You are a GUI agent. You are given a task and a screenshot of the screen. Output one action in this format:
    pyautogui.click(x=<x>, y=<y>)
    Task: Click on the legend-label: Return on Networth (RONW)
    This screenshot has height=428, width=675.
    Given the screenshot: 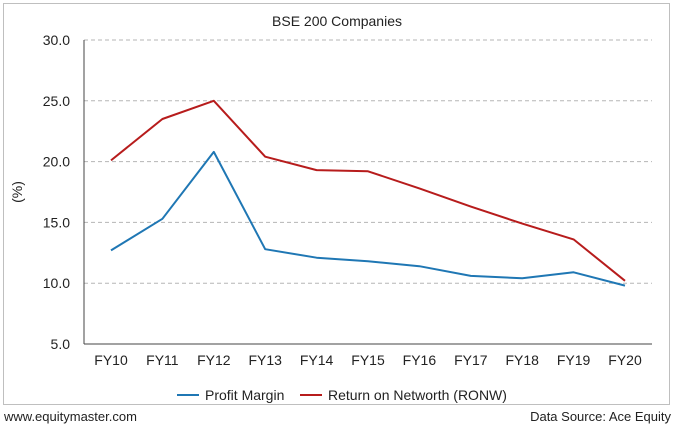 What is the action you would take?
    pyautogui.click(x=417, y=395)
    